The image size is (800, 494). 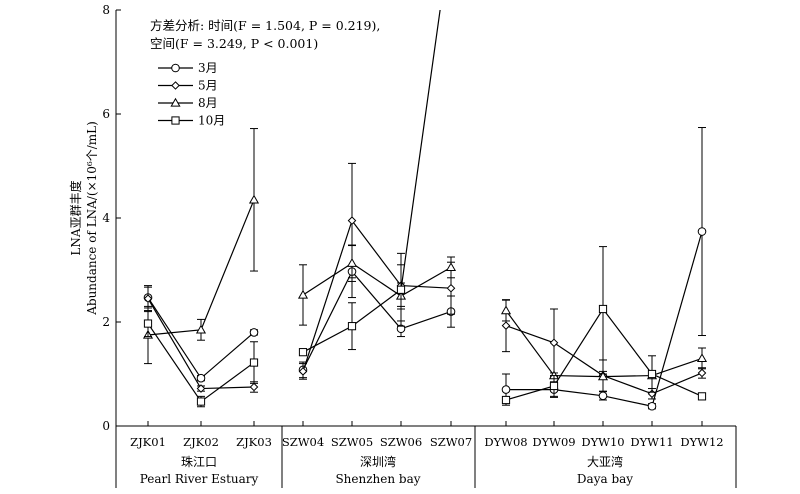 I want to click on y-tick-label: 2, so click(x=106, y=322).